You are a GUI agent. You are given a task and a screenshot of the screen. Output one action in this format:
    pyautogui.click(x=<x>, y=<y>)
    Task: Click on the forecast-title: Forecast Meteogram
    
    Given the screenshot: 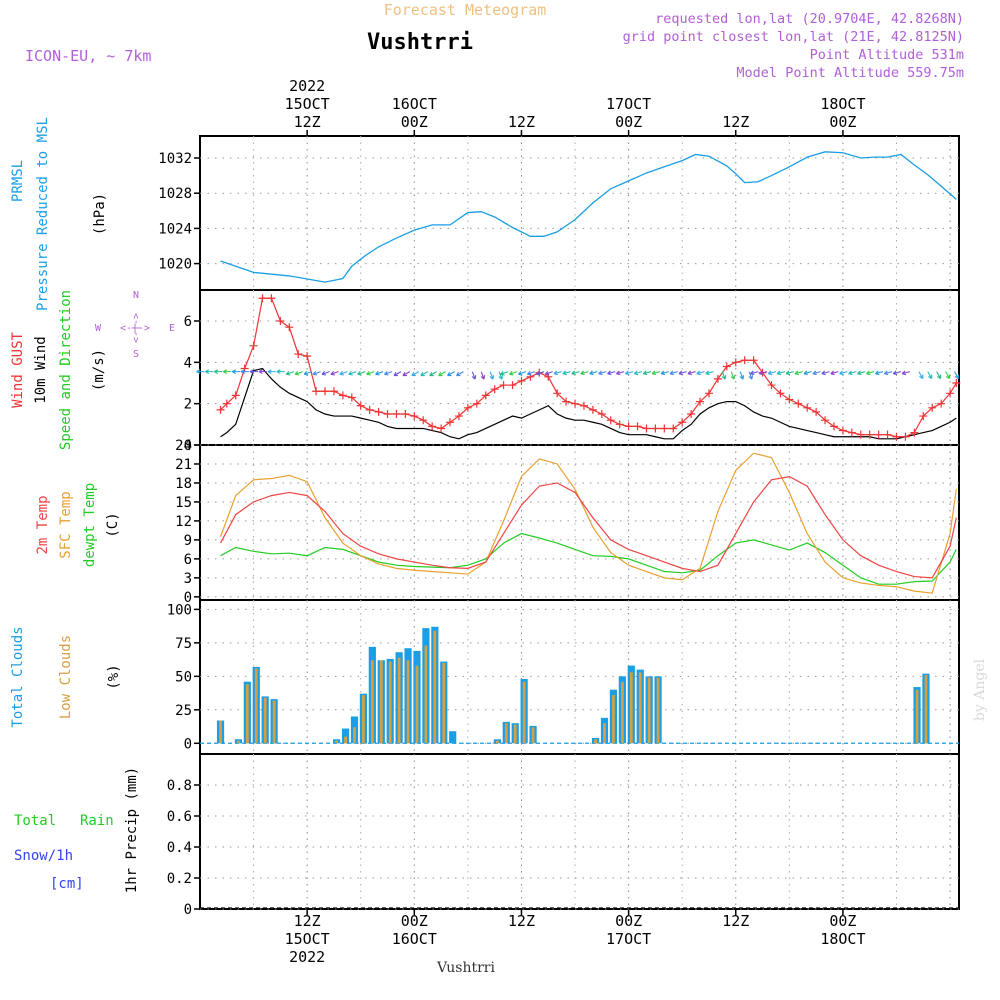 What is the action you would take?
    pyautogui.click(x=465, y=10)
    